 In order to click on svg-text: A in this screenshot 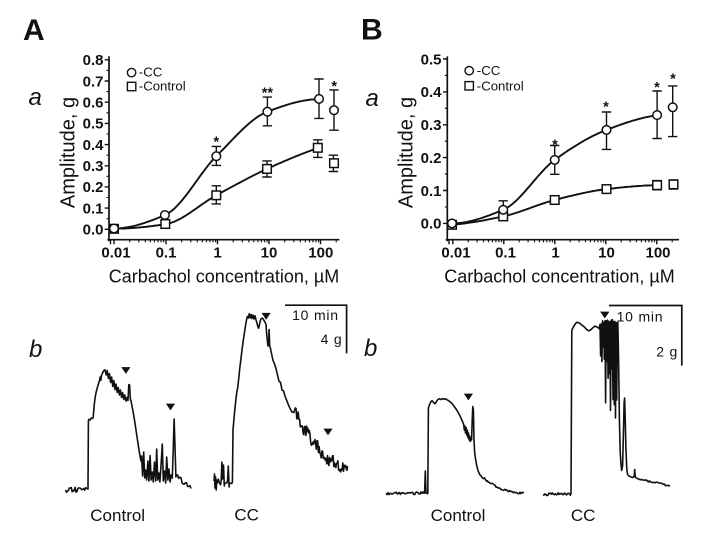, I will do `click(34, 30)`.